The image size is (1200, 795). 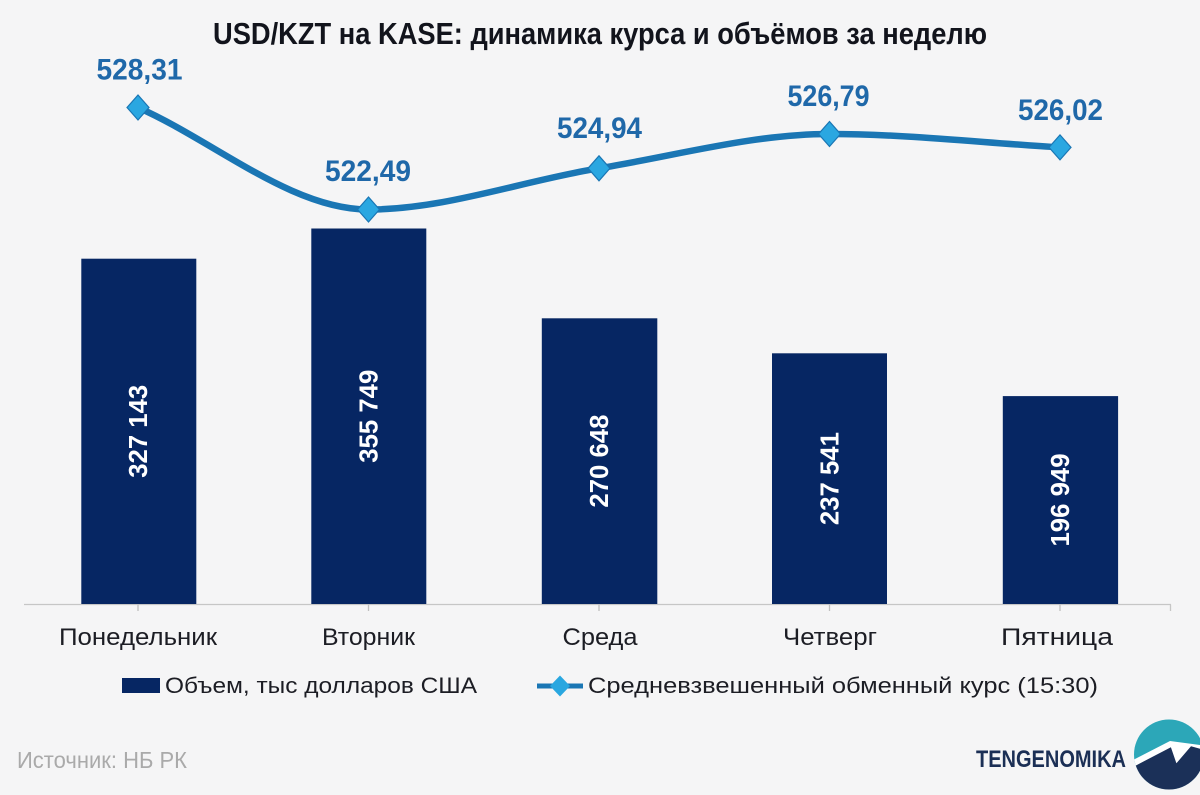 I want to click on svg-text: TENGENOMIKA, so click(x=1051, y=759).